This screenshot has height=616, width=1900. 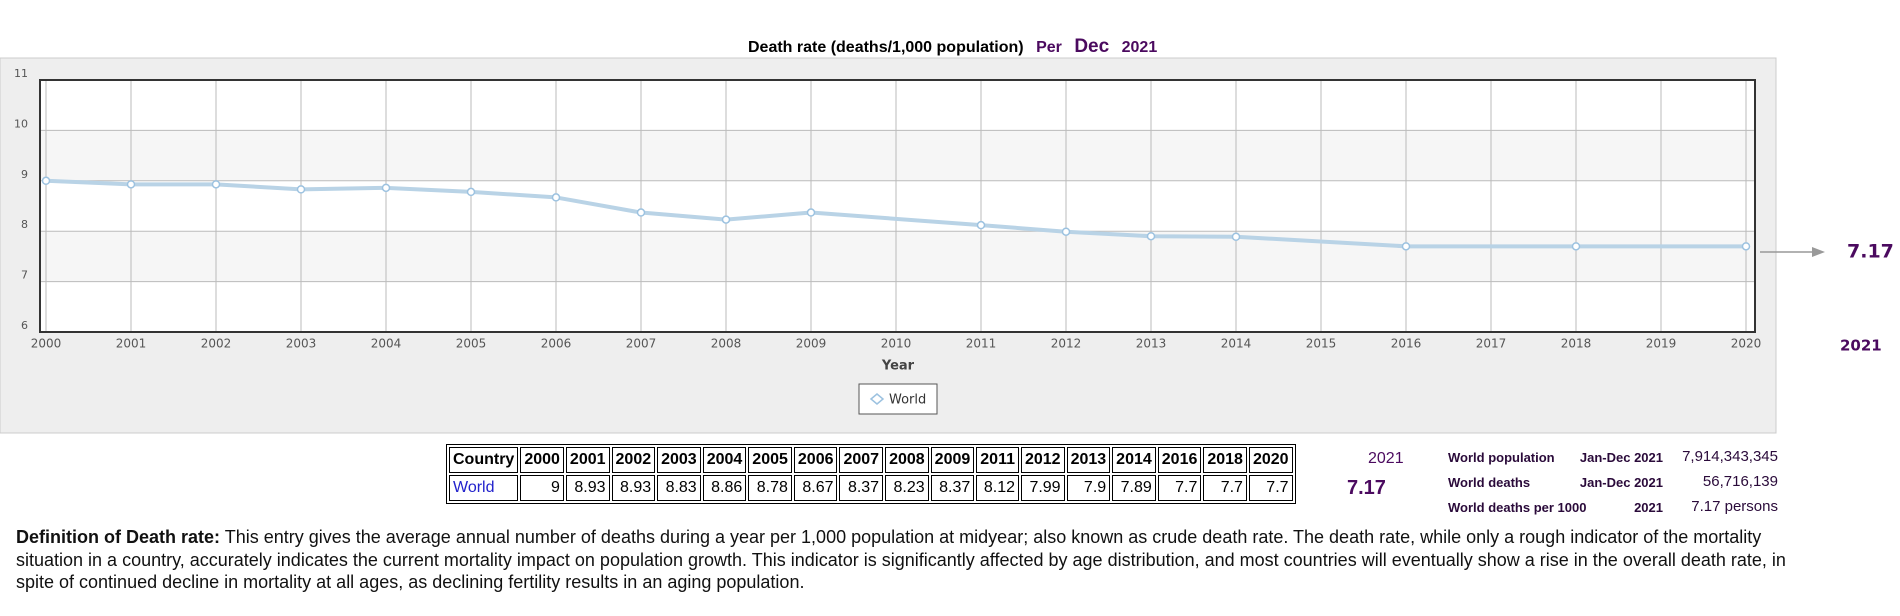 I want to click on x-tick-label: 2004, so click(x=386, y=344).